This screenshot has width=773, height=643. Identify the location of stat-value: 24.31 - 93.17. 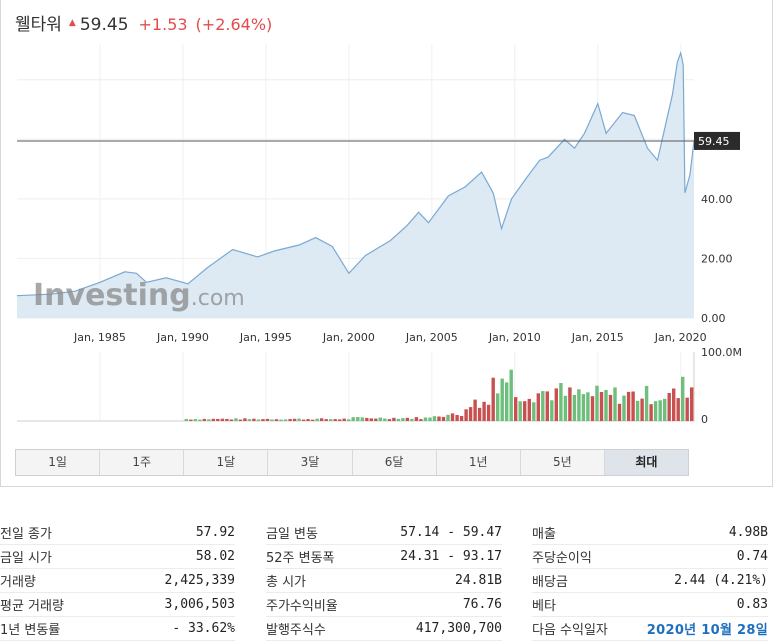
(451, 556).